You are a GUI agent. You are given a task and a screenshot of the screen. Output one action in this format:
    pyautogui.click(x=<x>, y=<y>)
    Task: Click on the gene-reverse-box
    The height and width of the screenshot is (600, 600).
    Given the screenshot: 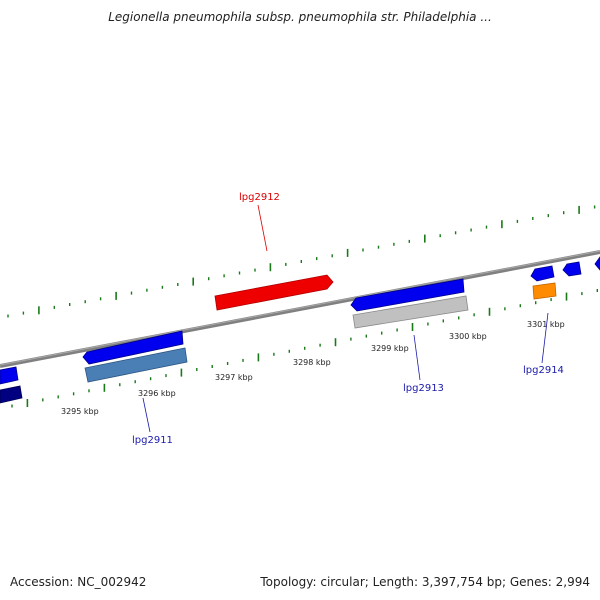 What is the action you would take?
    pyautogui.click(x=11, y=394)
    